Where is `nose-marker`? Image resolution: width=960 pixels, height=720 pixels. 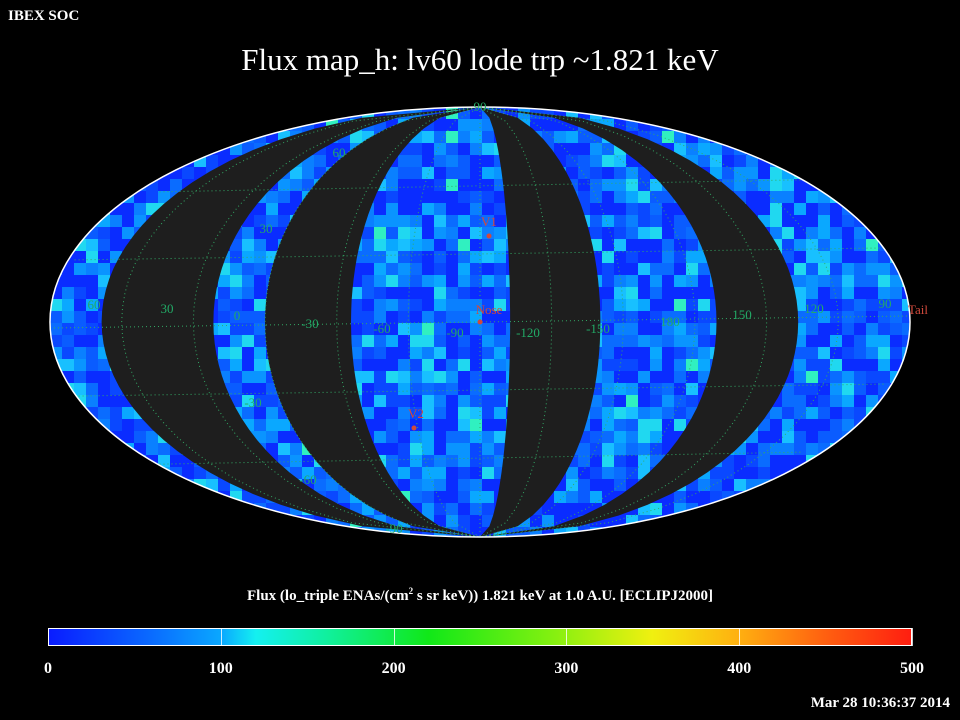
nose-marker is located at coordinates (480, 322).